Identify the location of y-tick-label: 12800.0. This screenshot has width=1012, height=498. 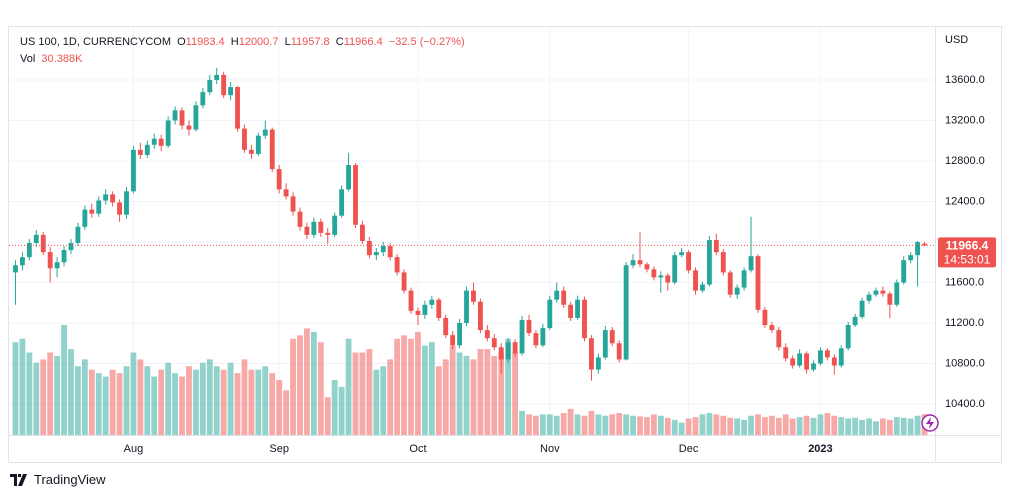
(965, 161).